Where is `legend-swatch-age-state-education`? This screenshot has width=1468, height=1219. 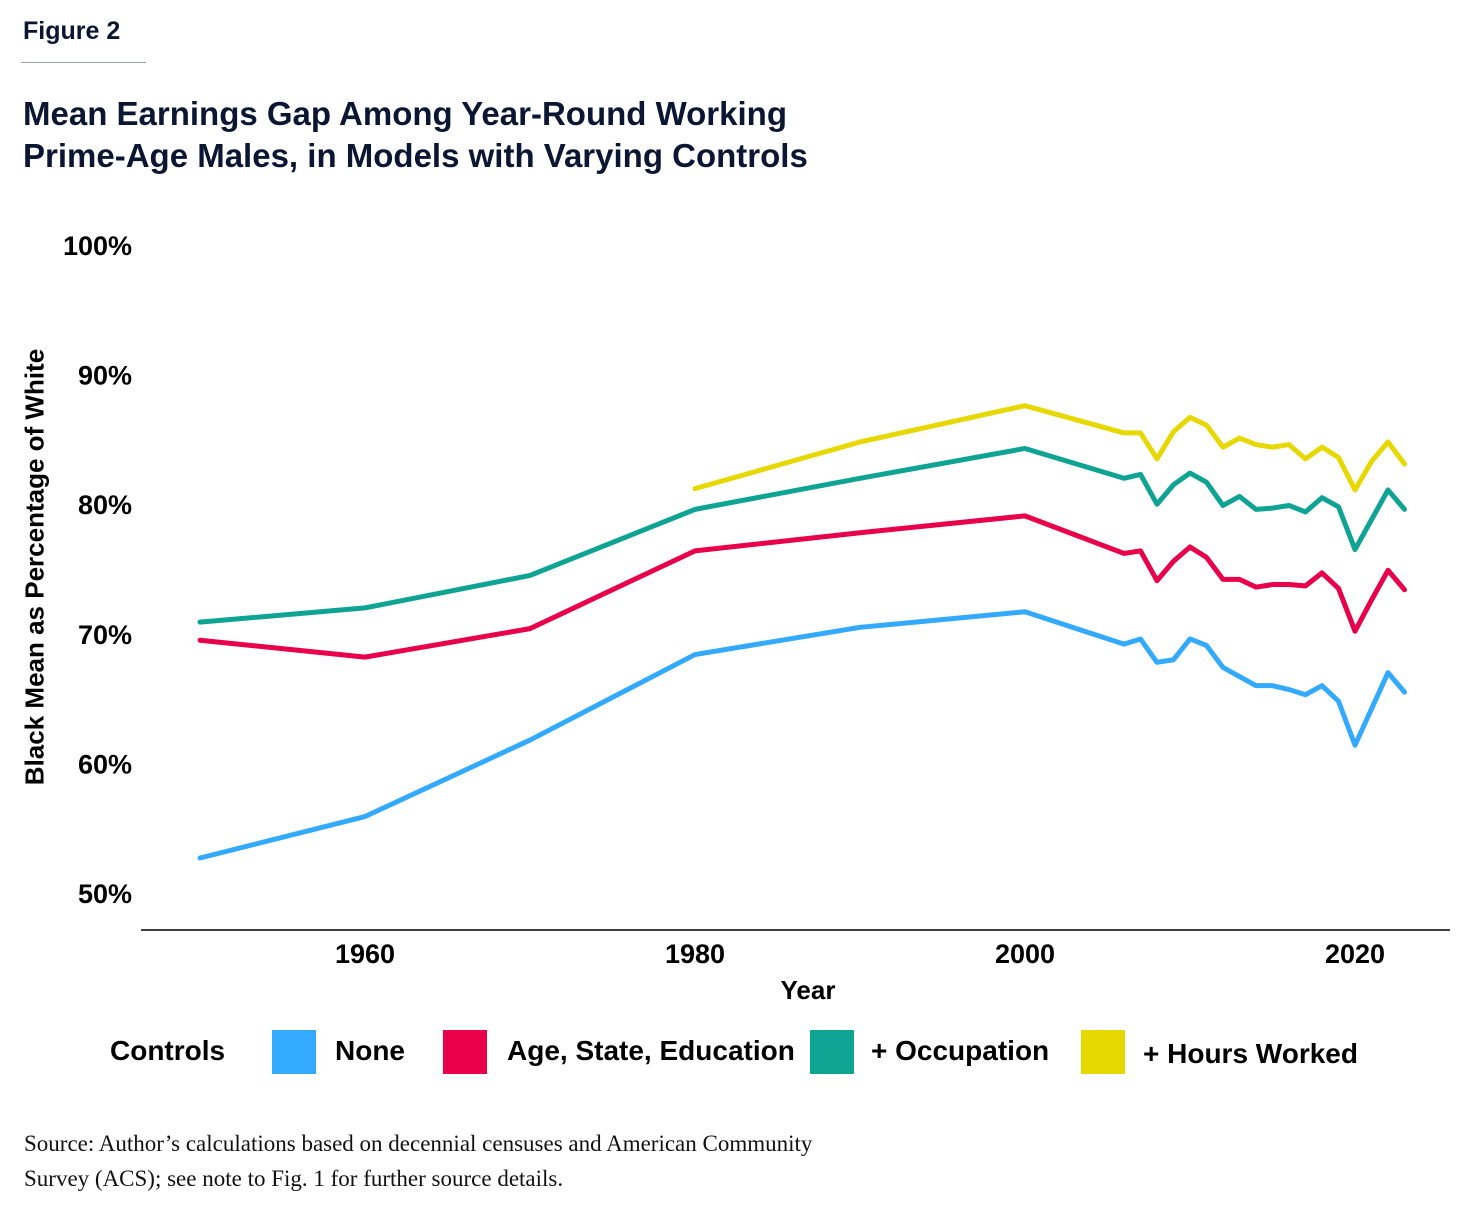
legend-swatch-age-state-education is located at coordinates (465, 1052).